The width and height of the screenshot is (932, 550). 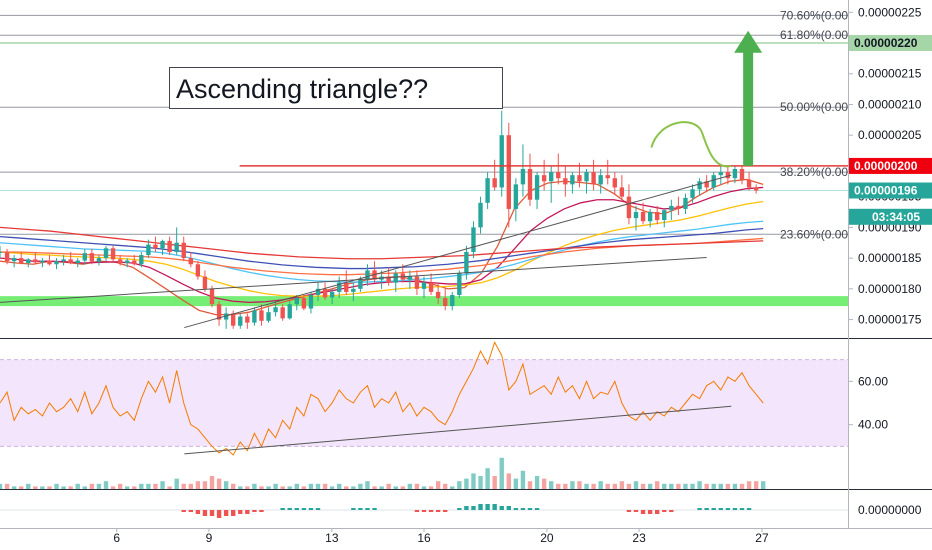 I want to click on projection-arc, so click(x=691, y=144).